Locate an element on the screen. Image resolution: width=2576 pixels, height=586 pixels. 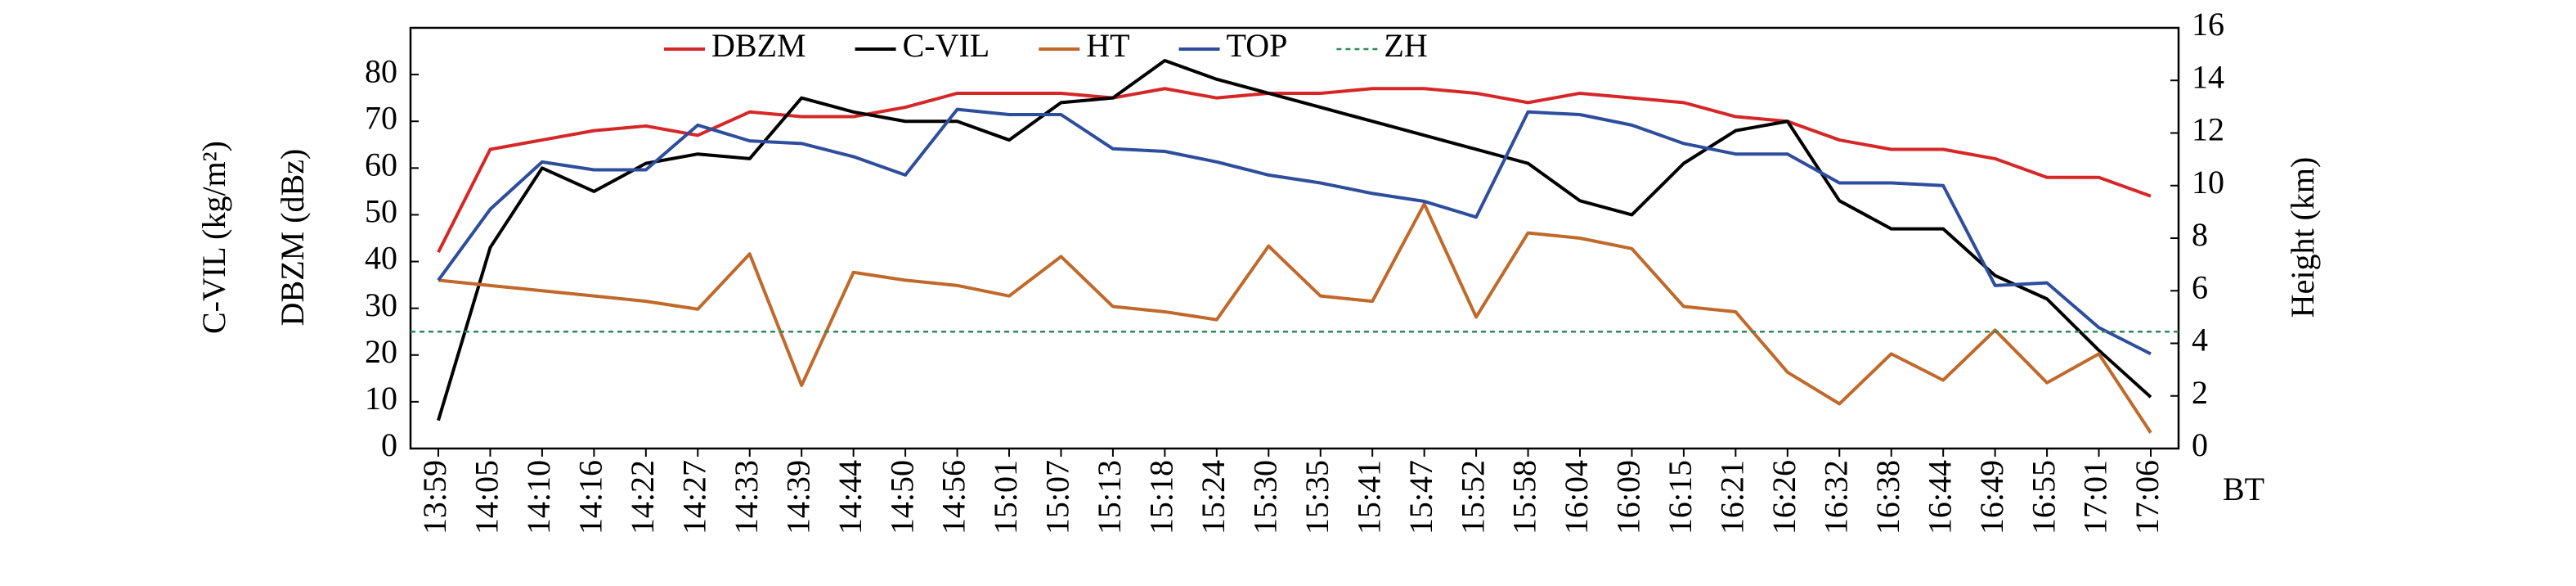
legend-label: DBZM is located at coordinates (758, 46).